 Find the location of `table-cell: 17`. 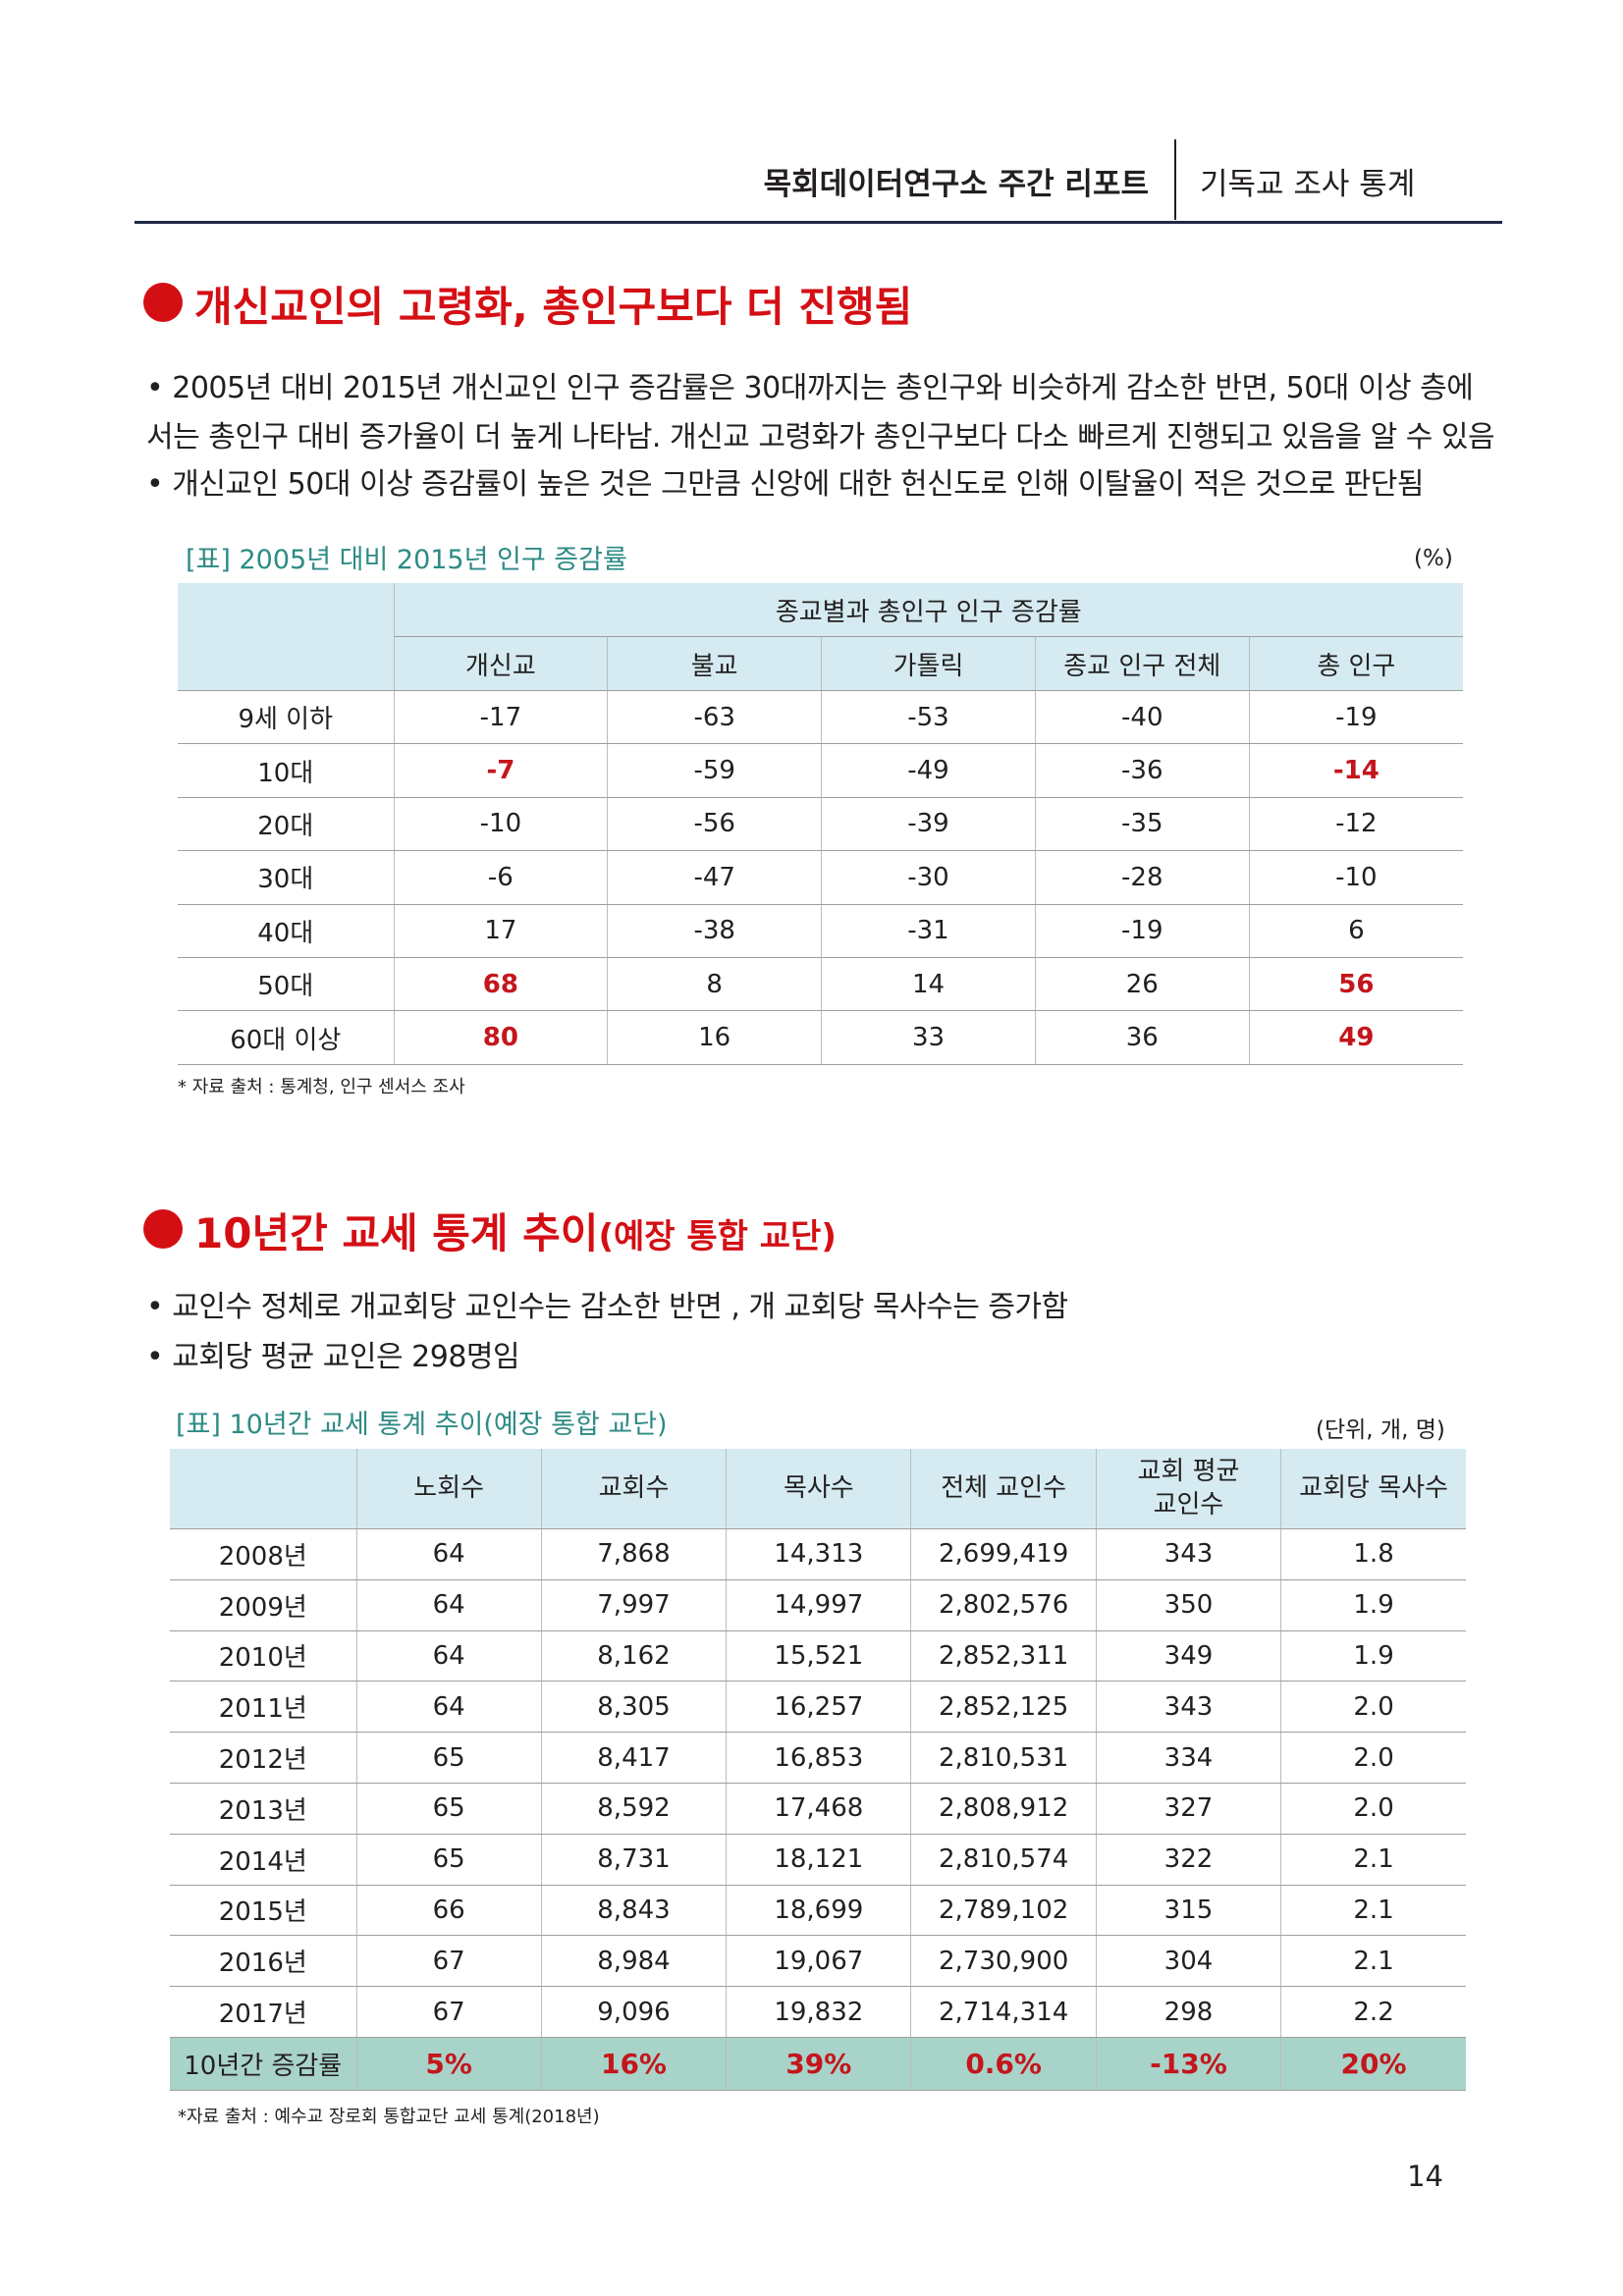

table-cell: 17 is located at coordinates (500, 931).